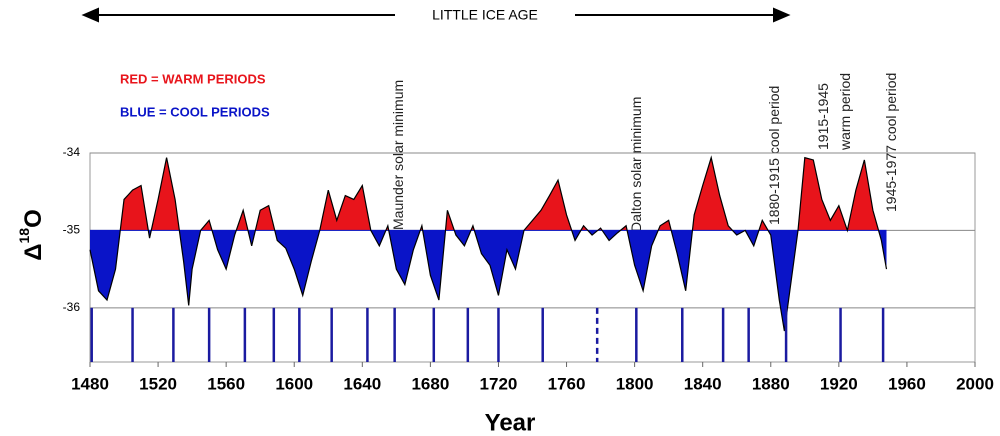 The width and height of the screenshot is (1000, 436). What do you see at coordinates (72, 152) in the screenshot?
I see `y-tick-label: -34` at bounding box center [72, 152].